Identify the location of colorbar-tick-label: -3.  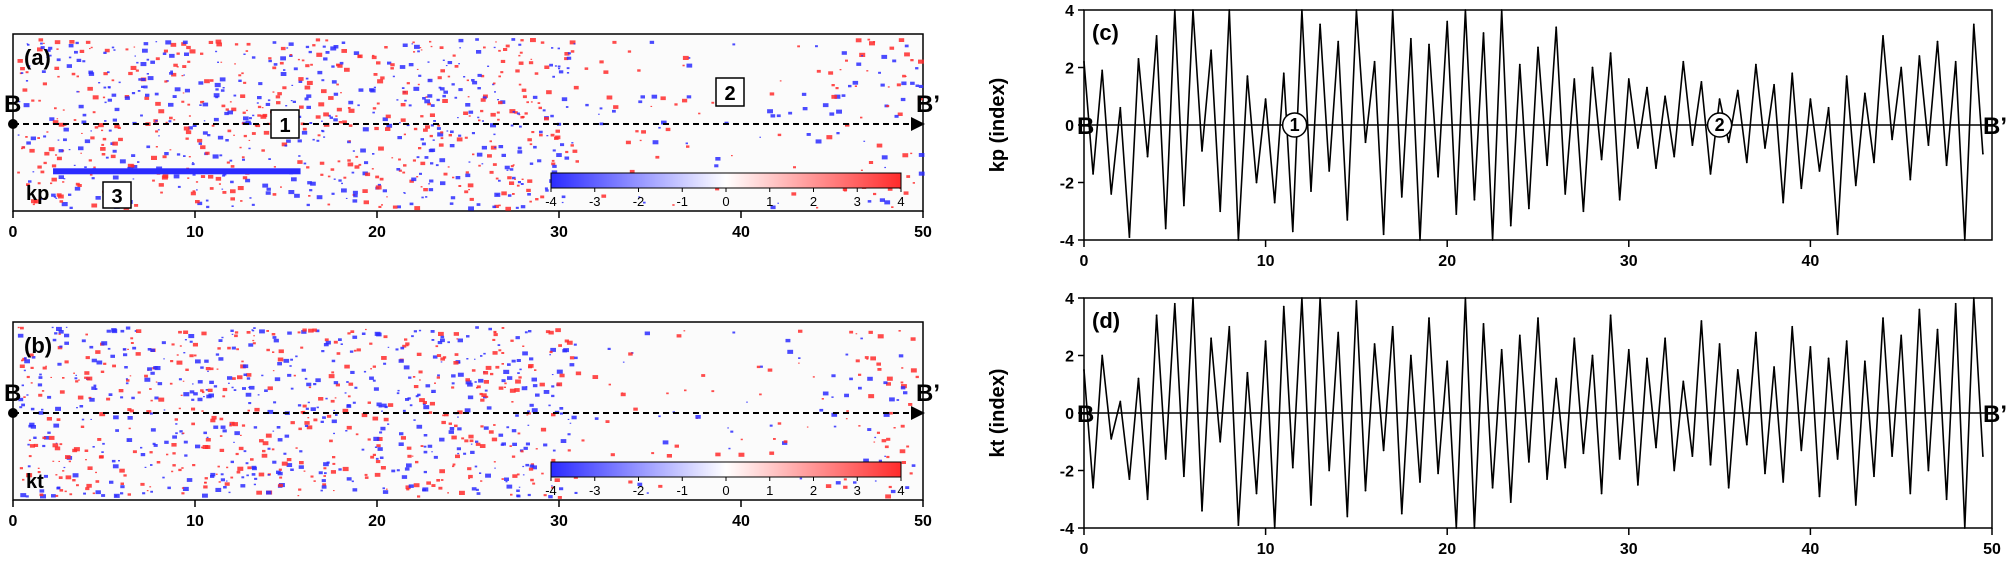
(595, 490).